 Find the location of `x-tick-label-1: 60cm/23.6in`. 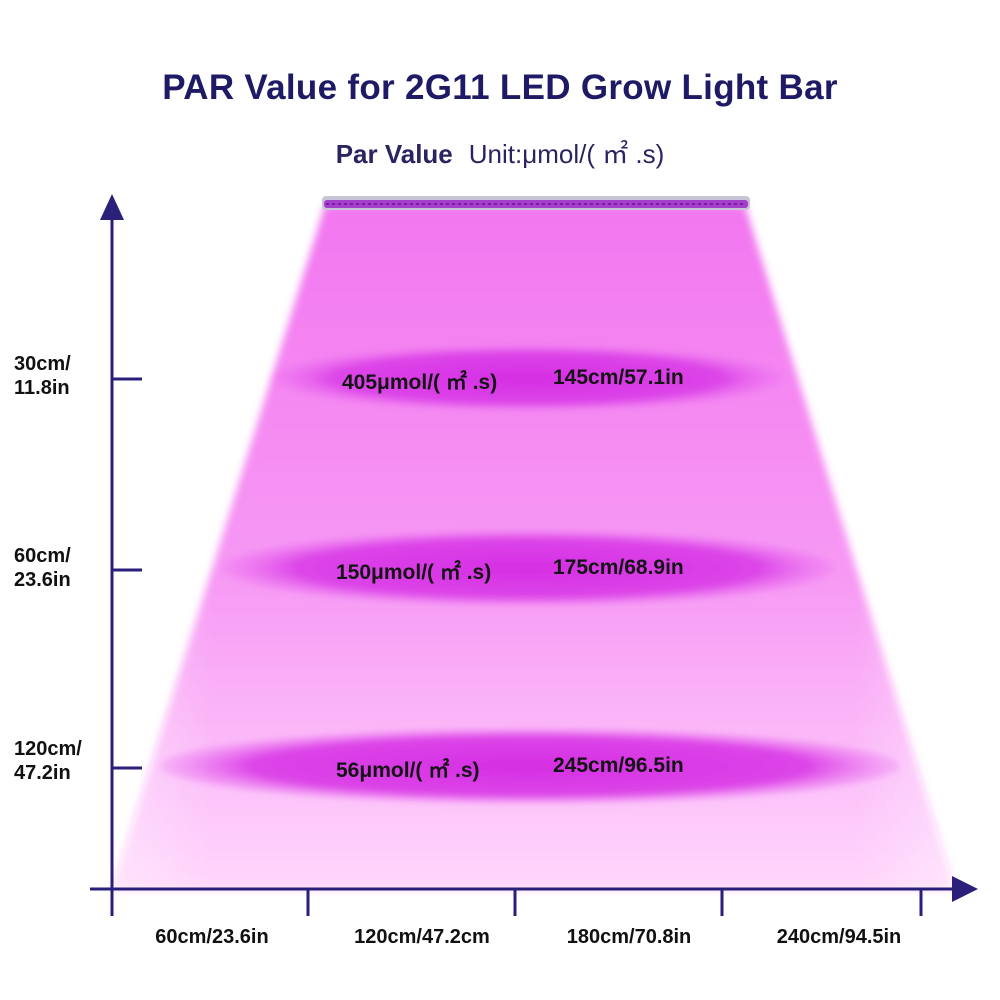

x-tick-label-1: 60cm/23.6in is located at coordinates (212, 937).